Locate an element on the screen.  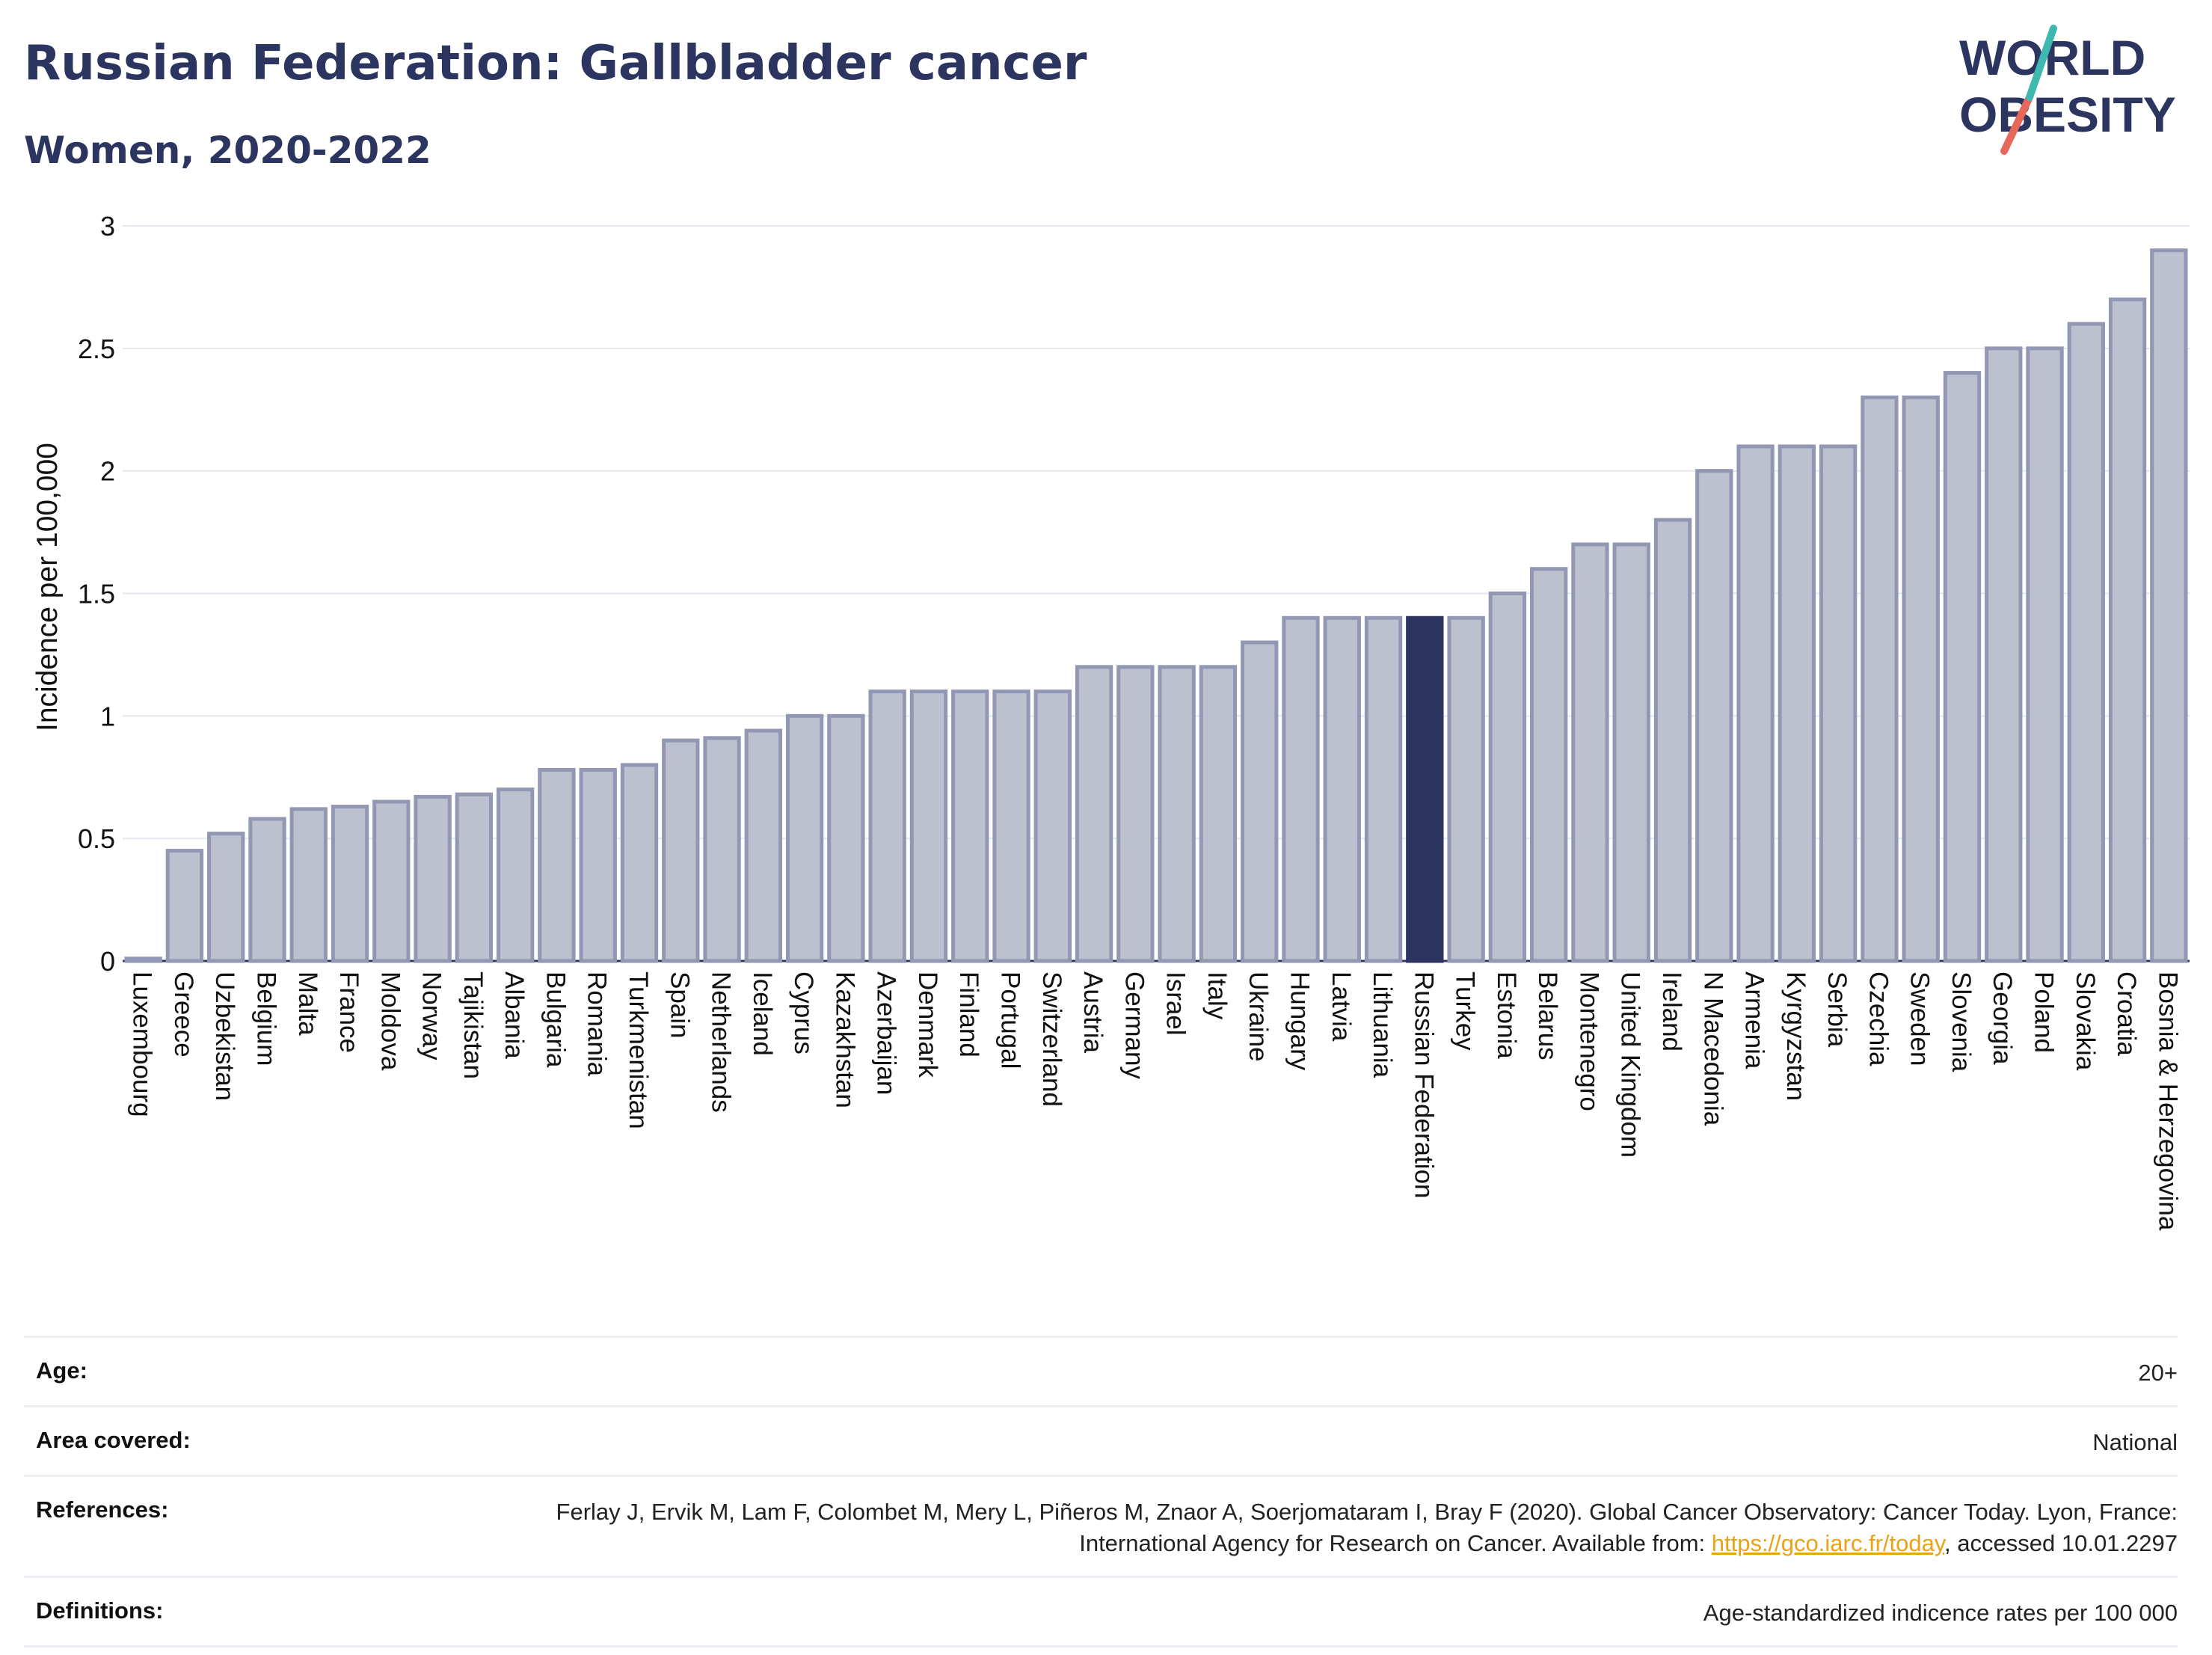
y-tick-label: 1.5 is located at coordinates (96, 594).